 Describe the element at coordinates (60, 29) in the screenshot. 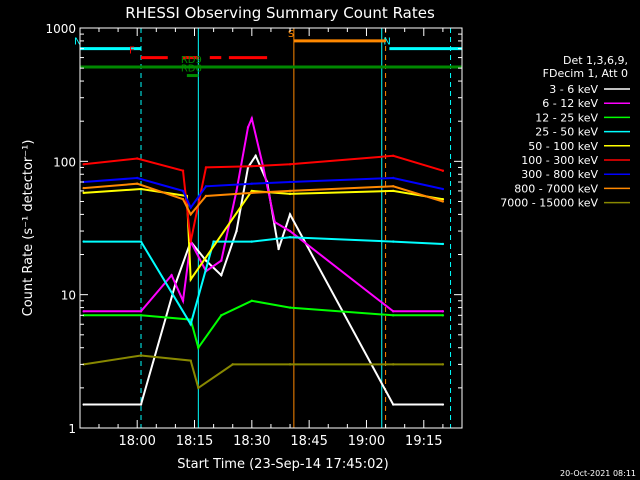

I see `y-tick-label-3: 1000` at that location.